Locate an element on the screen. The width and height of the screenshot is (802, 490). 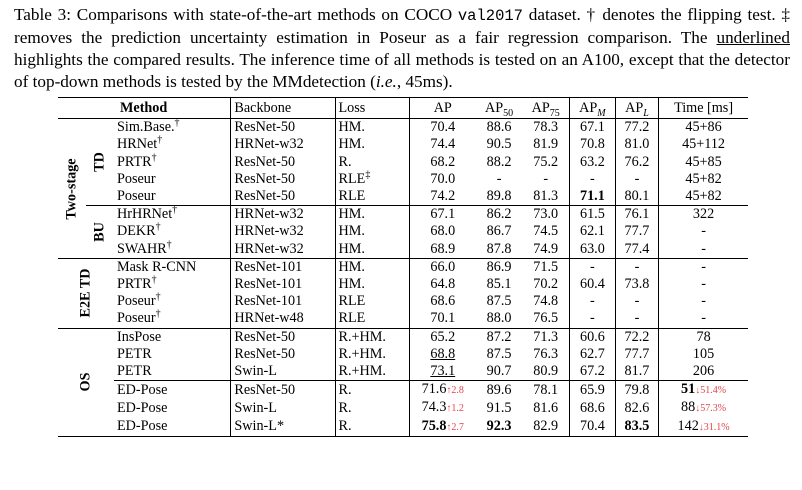
cell-apm: 62.7 is located at coordinates (592, 354).